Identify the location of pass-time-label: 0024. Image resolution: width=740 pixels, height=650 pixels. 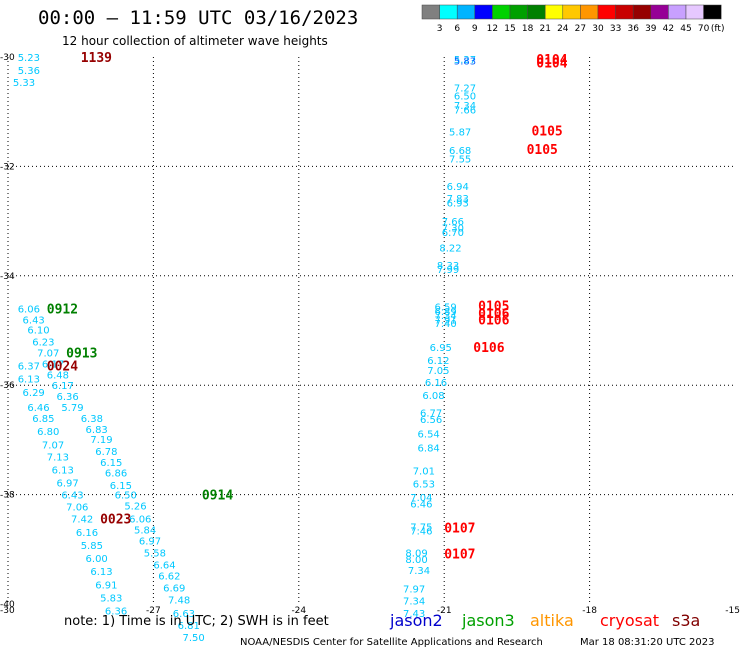
(62, 367).